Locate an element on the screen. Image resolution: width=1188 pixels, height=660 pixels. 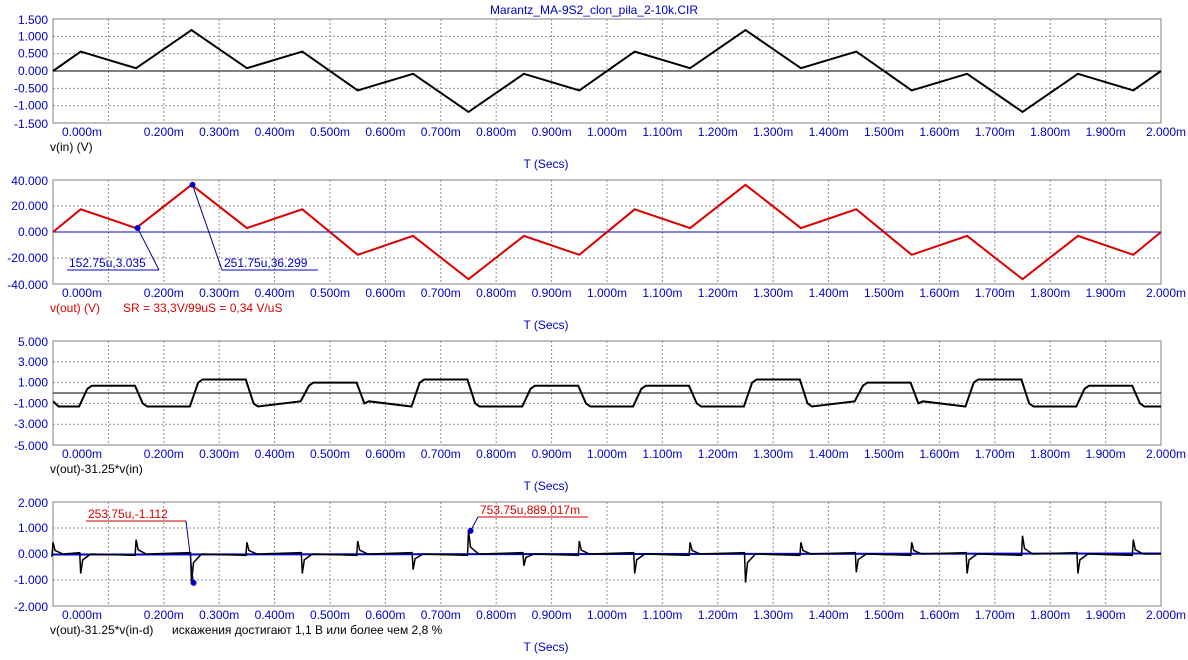
y-tick-label: -2.000 is located at coordinates (31, 607).